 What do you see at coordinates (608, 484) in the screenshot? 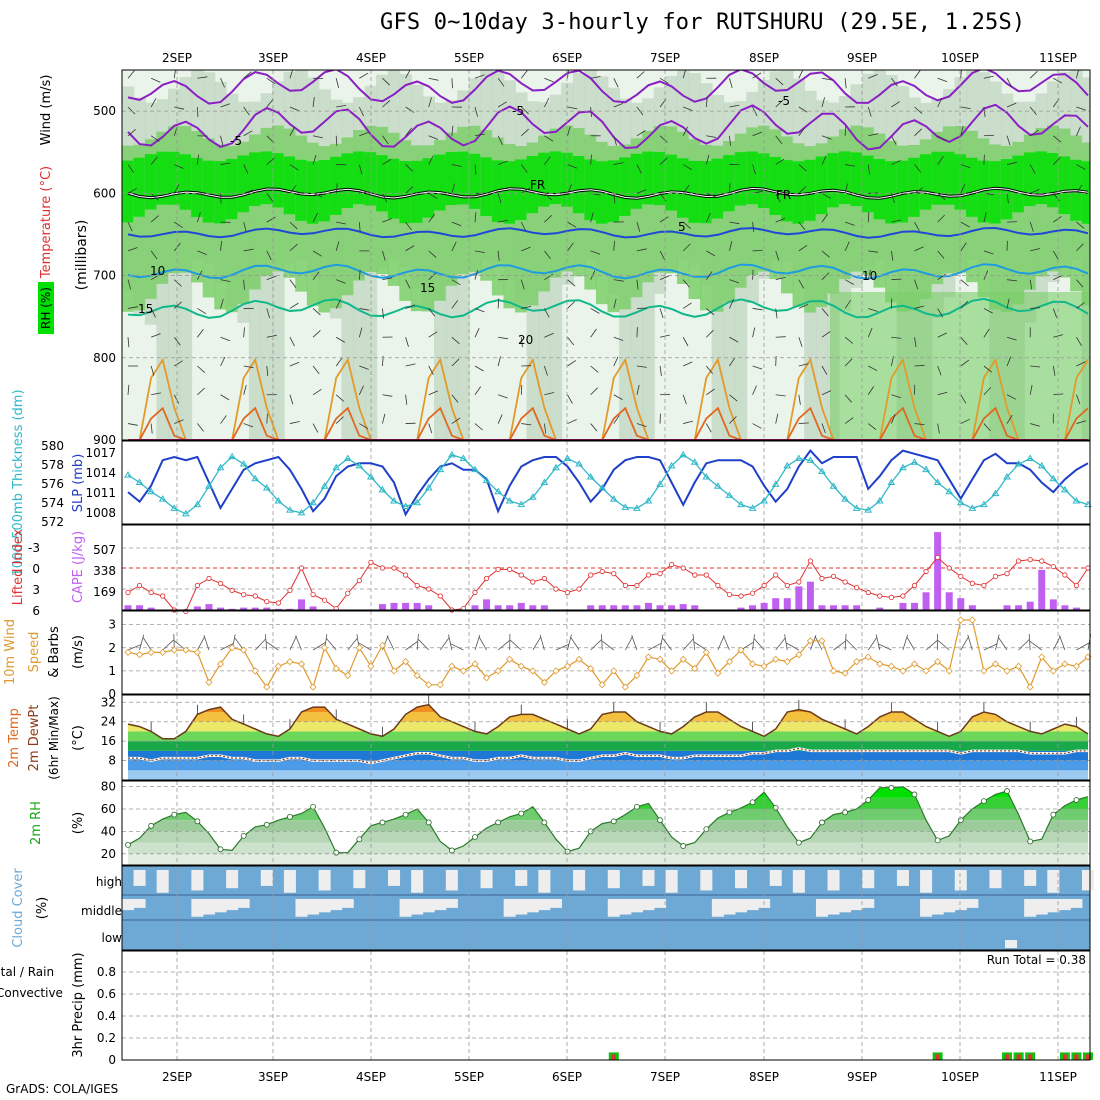
I see `thickness-line` at bounding box center [608, 484].